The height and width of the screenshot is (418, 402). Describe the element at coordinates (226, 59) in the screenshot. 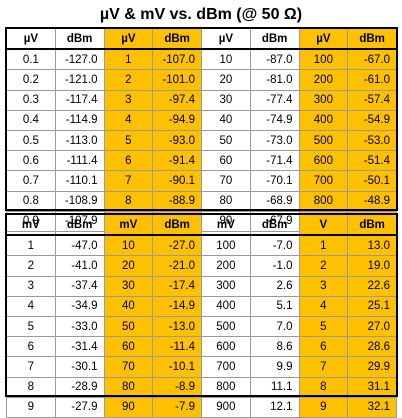

I see `voltage-cell: 10` at that location.